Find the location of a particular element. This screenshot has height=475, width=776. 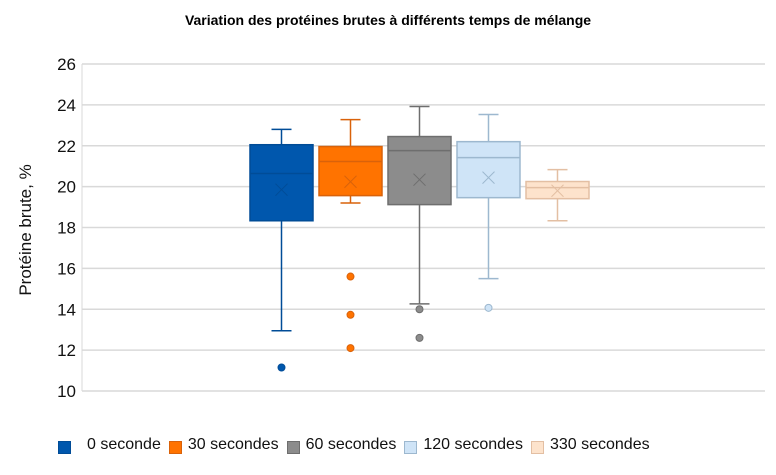

box-330-secondes is located at coordinates (557, 195).